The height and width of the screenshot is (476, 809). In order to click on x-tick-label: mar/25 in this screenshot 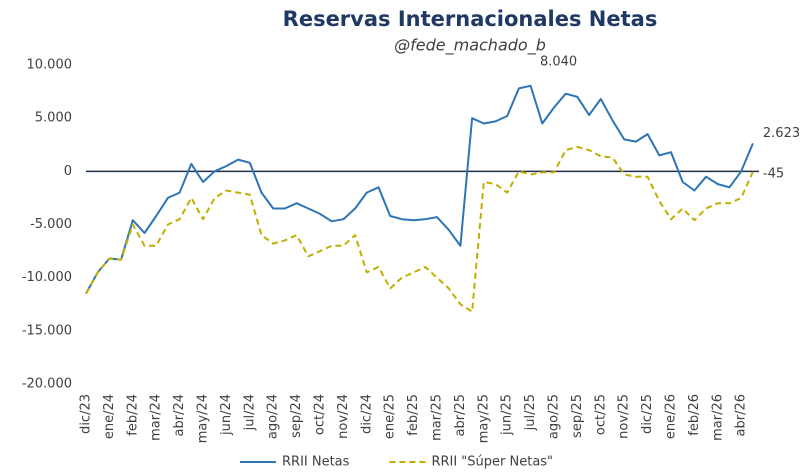, I will do `click(437, 417)`.